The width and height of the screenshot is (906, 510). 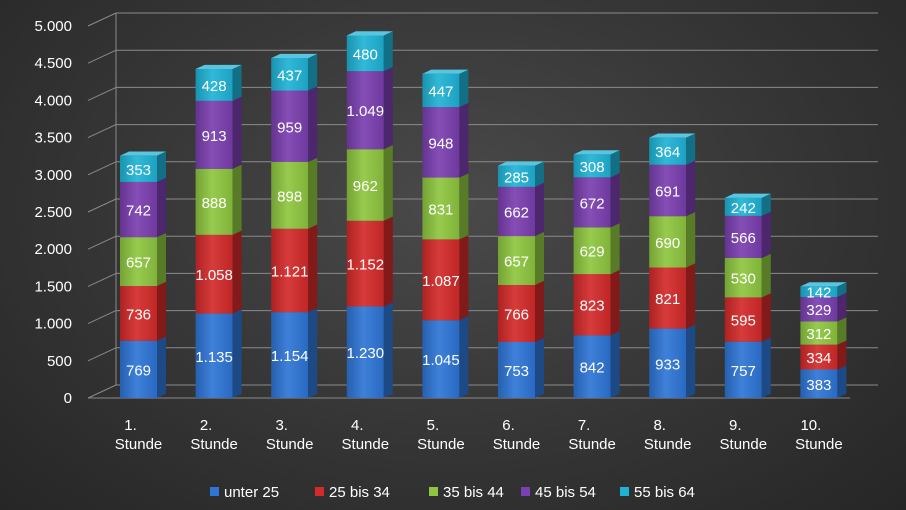 What do you see at coordinates (289, 75) in the screenshot?
I see `data-label: 437` at bounding box center [289, 75].